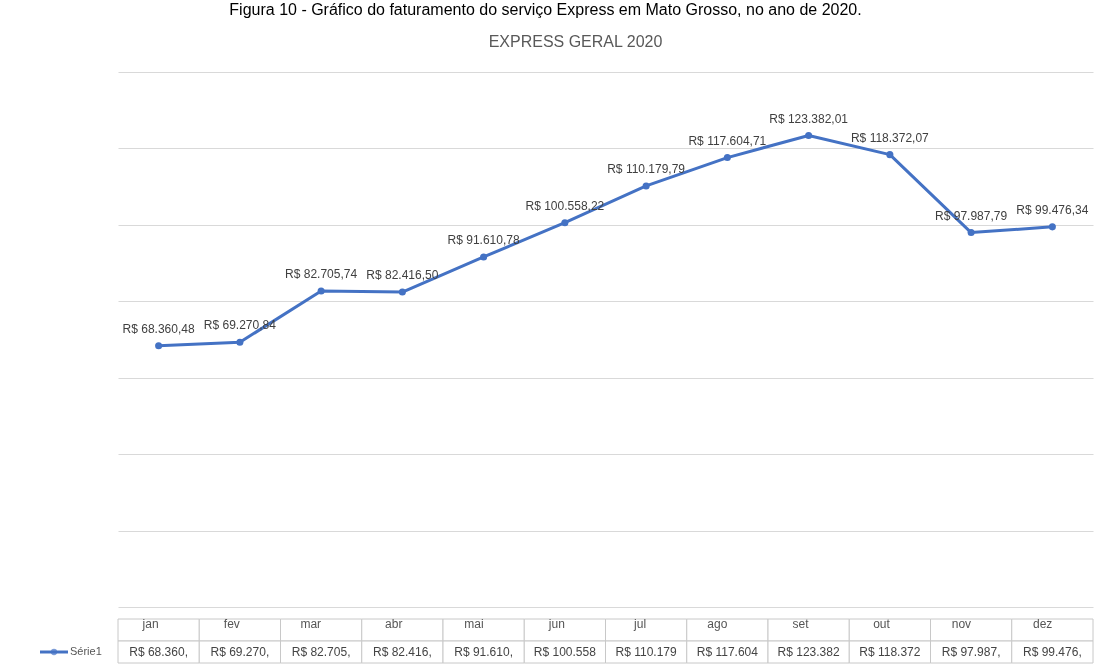 This screenshot has height=668, width=1102. Describe the element at coordinates (321, 273) in the screenshot. I see `data-label: R$ 82.705,74` at that location.